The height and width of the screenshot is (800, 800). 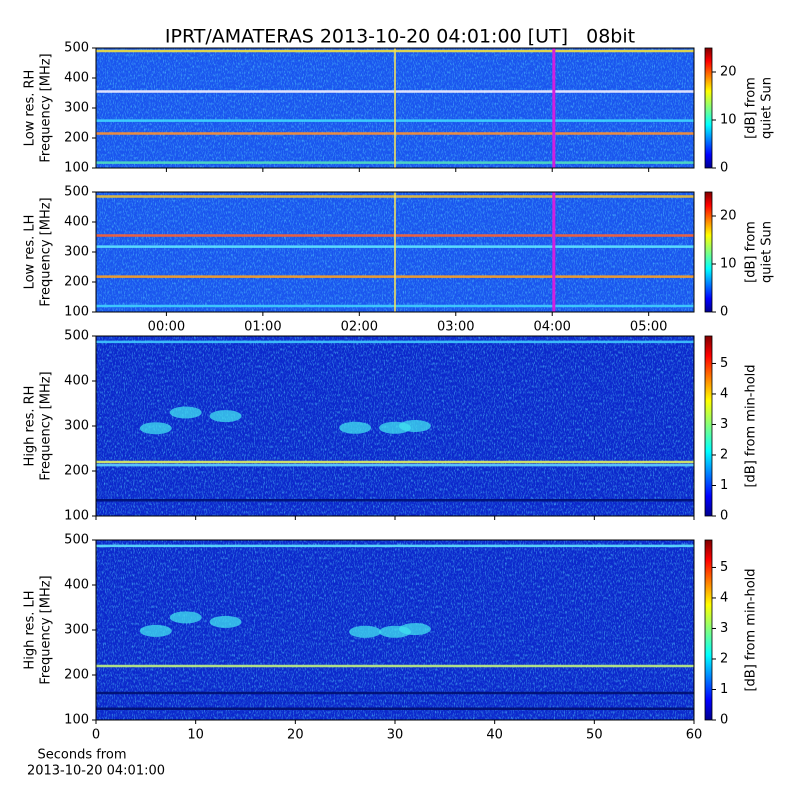 What do you see at coordinates (195, 735) in the screenshot?
I see `x-tick-label: 10` at bounding box center [195, 735].